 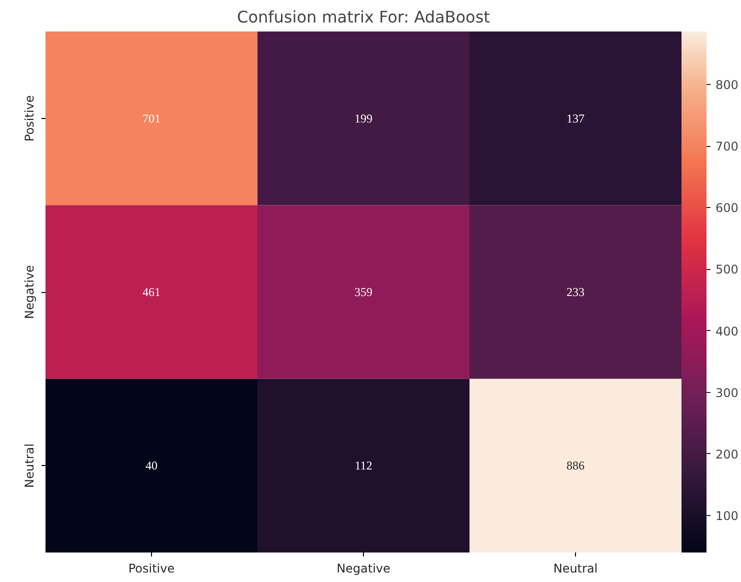 What do you see at coordinates (363, 465) in the screenshot?
I see `data-label: 112` at bounding box center [363, 465].